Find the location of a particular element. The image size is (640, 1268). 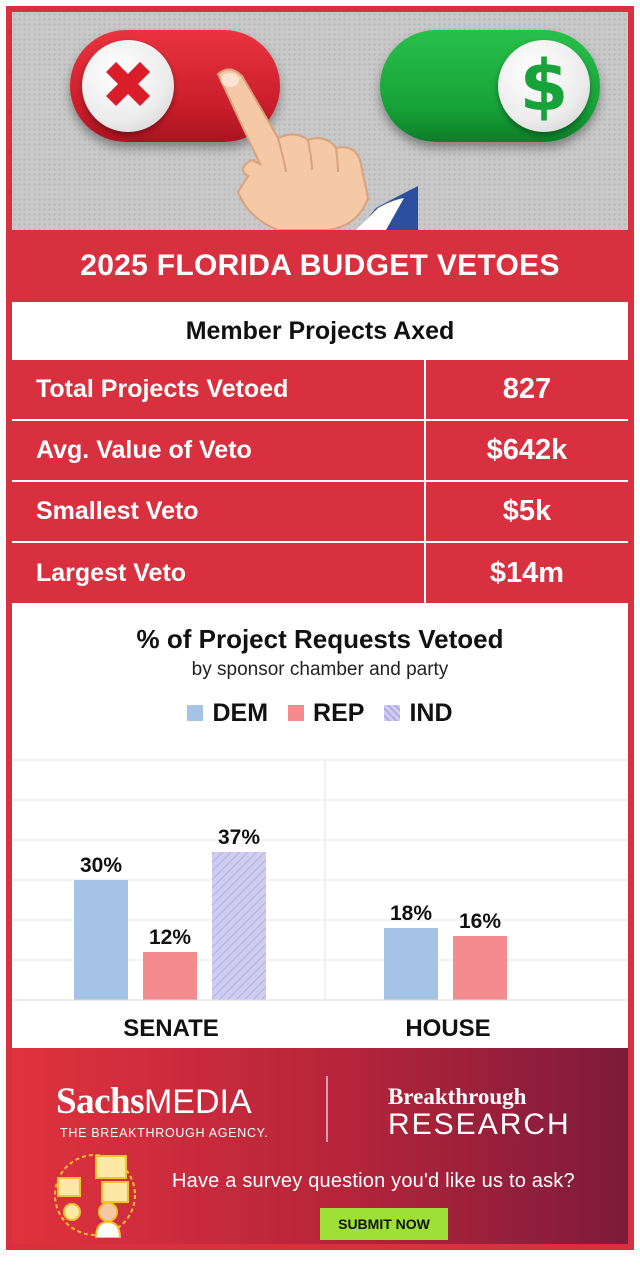

footer-divider is located at coordinates (327, 1109).